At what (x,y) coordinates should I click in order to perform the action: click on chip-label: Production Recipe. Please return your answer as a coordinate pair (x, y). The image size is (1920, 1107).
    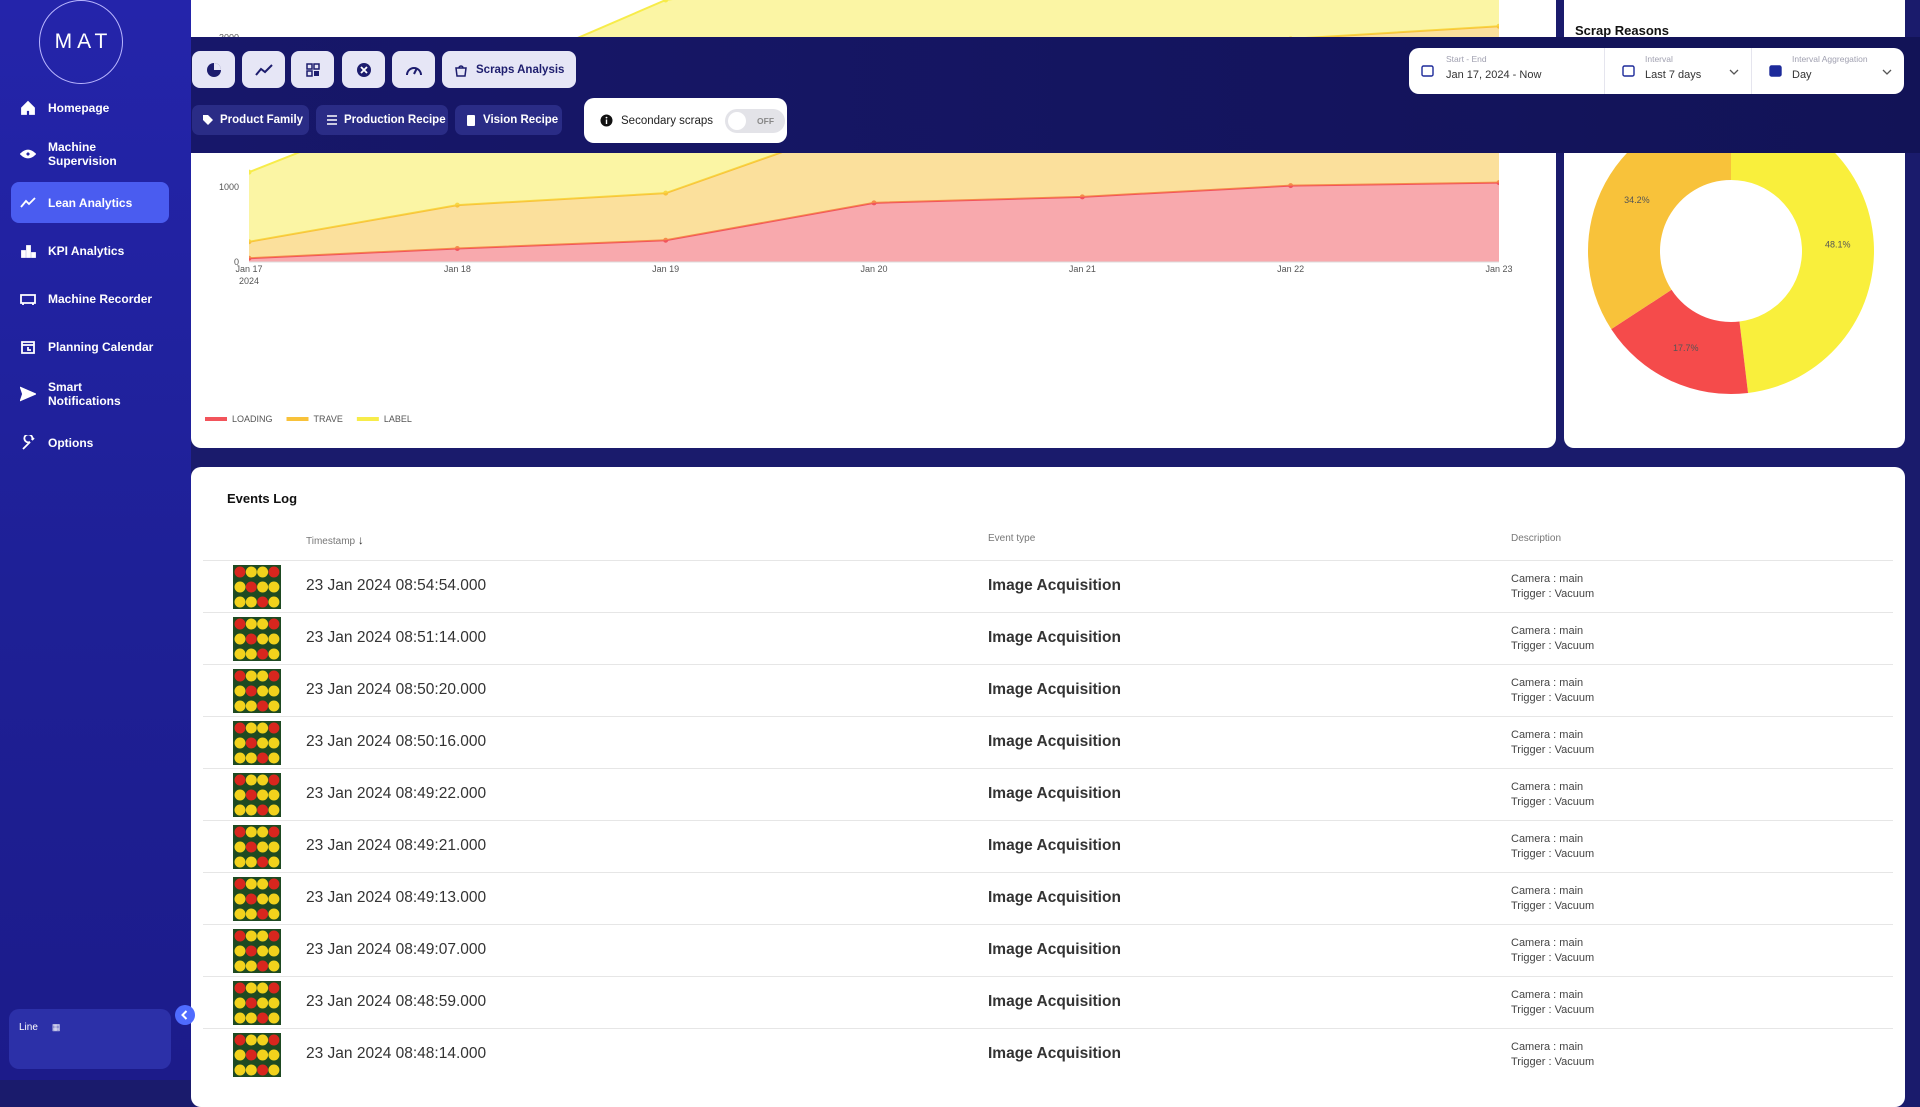
    Looking at the image, I should click on (395, 120).